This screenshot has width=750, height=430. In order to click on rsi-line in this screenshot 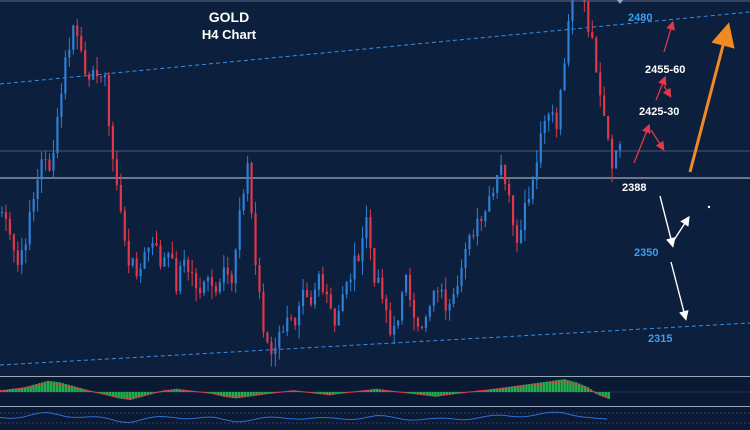, I will do `click(304, 417)`.